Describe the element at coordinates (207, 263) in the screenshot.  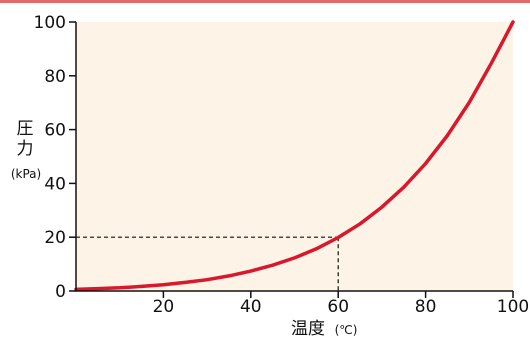
I see `reference-guides` at that location.